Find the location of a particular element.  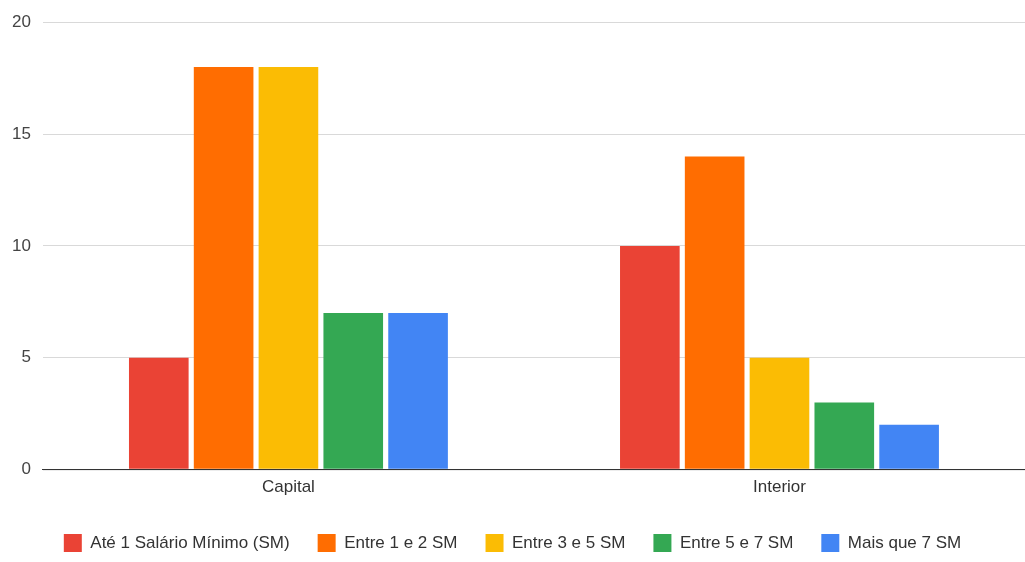

y-tick-label: 15 is located at coordinates (21, 133).